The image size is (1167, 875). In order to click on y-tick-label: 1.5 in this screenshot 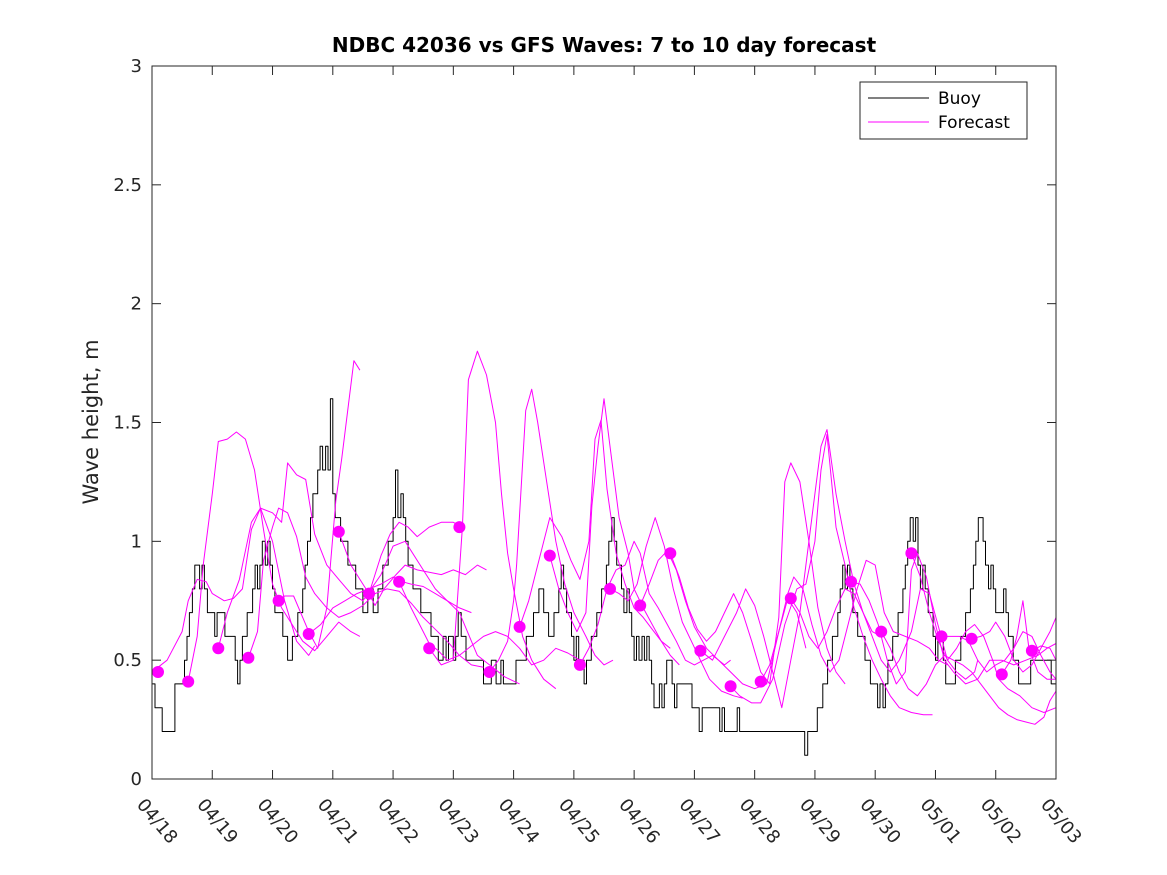, I will do `click(127, 423)`.